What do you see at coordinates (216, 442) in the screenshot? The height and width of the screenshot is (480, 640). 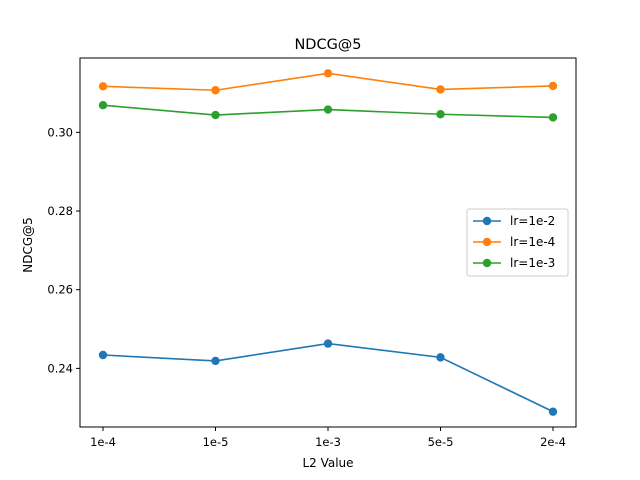 I see `x-tick-label: 1e-5` at bounding box center [216, 442].